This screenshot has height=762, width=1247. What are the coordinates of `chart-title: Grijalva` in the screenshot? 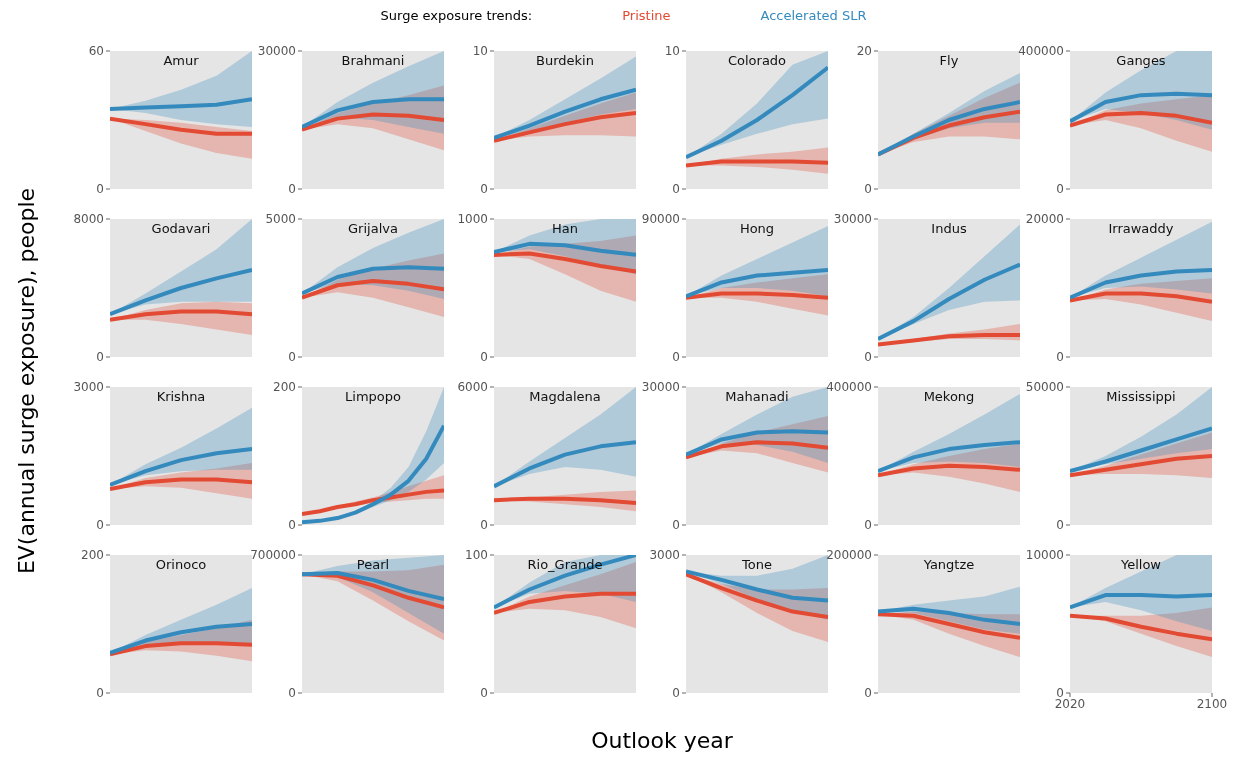 It's located at (373, 228).